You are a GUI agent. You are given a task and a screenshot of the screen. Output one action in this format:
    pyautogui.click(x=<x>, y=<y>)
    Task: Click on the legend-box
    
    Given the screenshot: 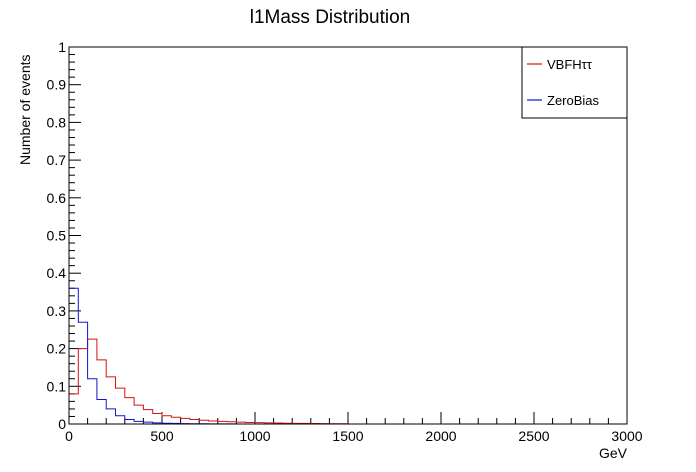 What is the action you would take?
    pyautogui.click(x=574, y=82)
    